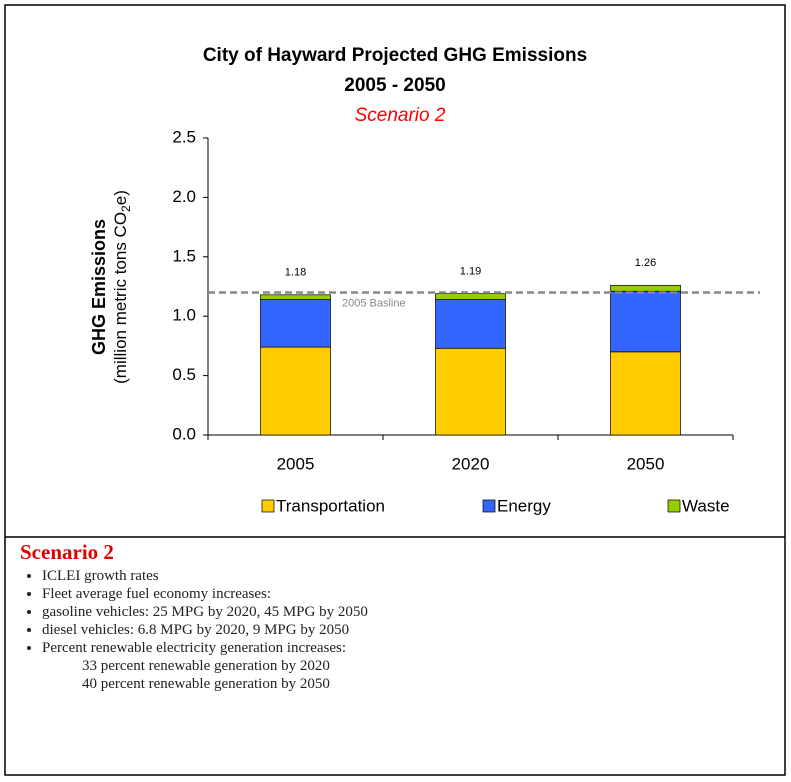 The image size is (791, 782). What do you see at coordinates (295, 273) in the screenshot?
I see `total-label: 1.18` at bounding box center [295, 273].